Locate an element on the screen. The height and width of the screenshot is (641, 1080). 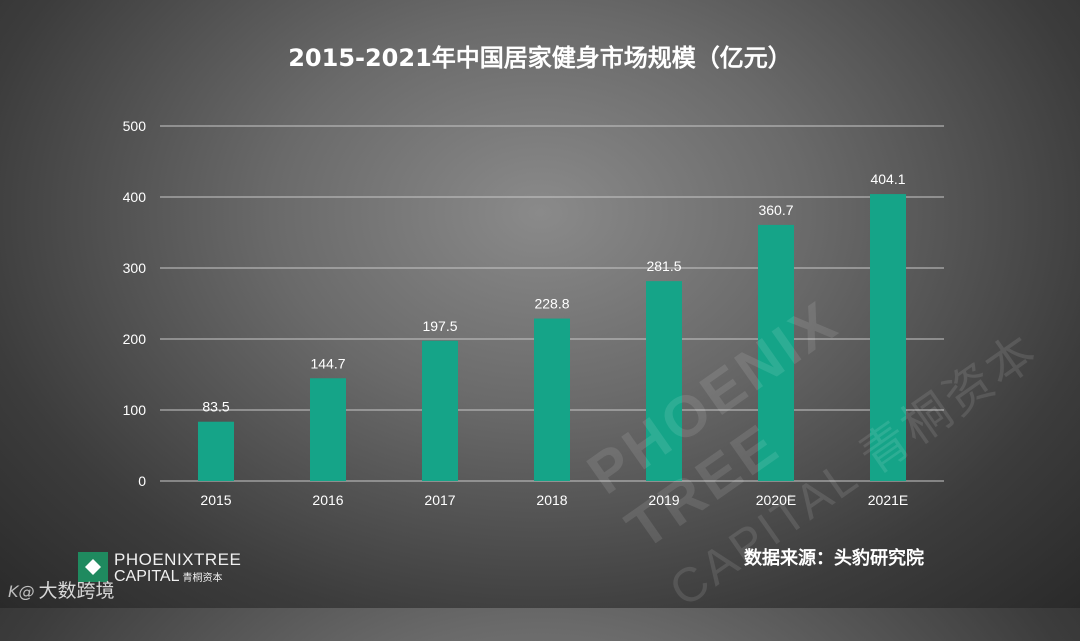
y-tick-label: 0 is located at coordinates (142, 481).